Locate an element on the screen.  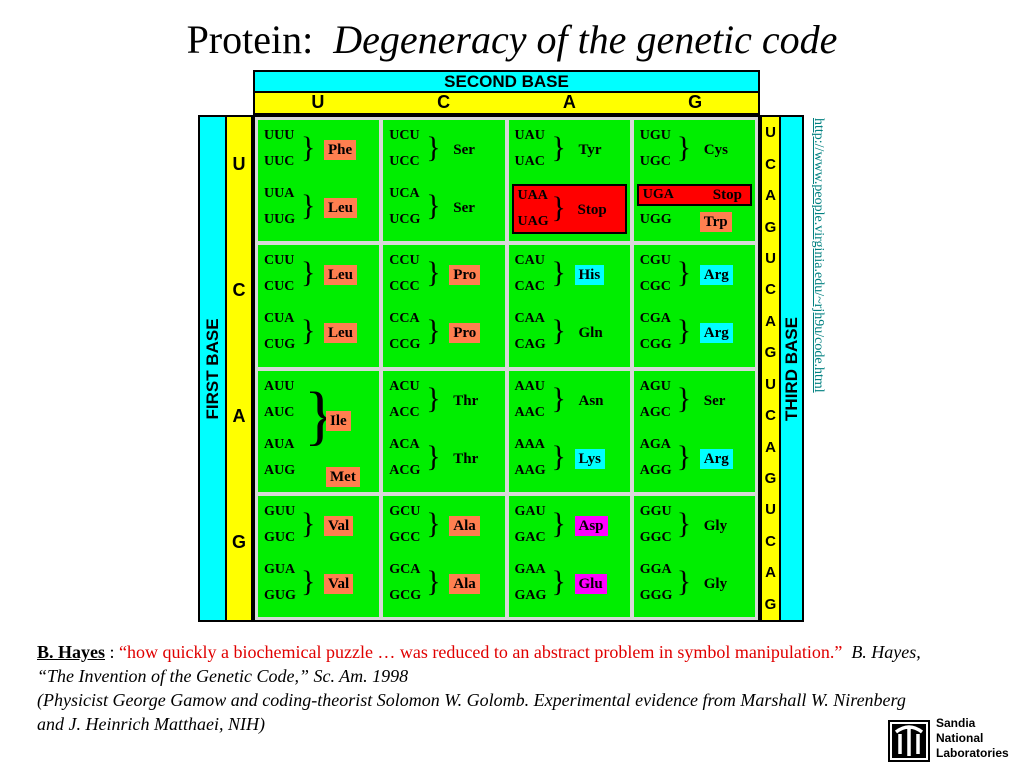
codon-pair: CGA CGG } Arg is located at coordinates (694, 335).